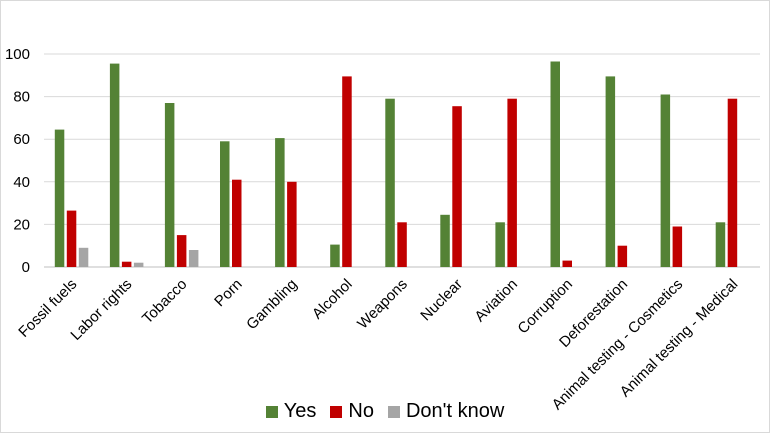 Image resolution: width=770 pixels, height=433 pixels. I want to click on bar-no-fossil-fuels, so click(71, 238).